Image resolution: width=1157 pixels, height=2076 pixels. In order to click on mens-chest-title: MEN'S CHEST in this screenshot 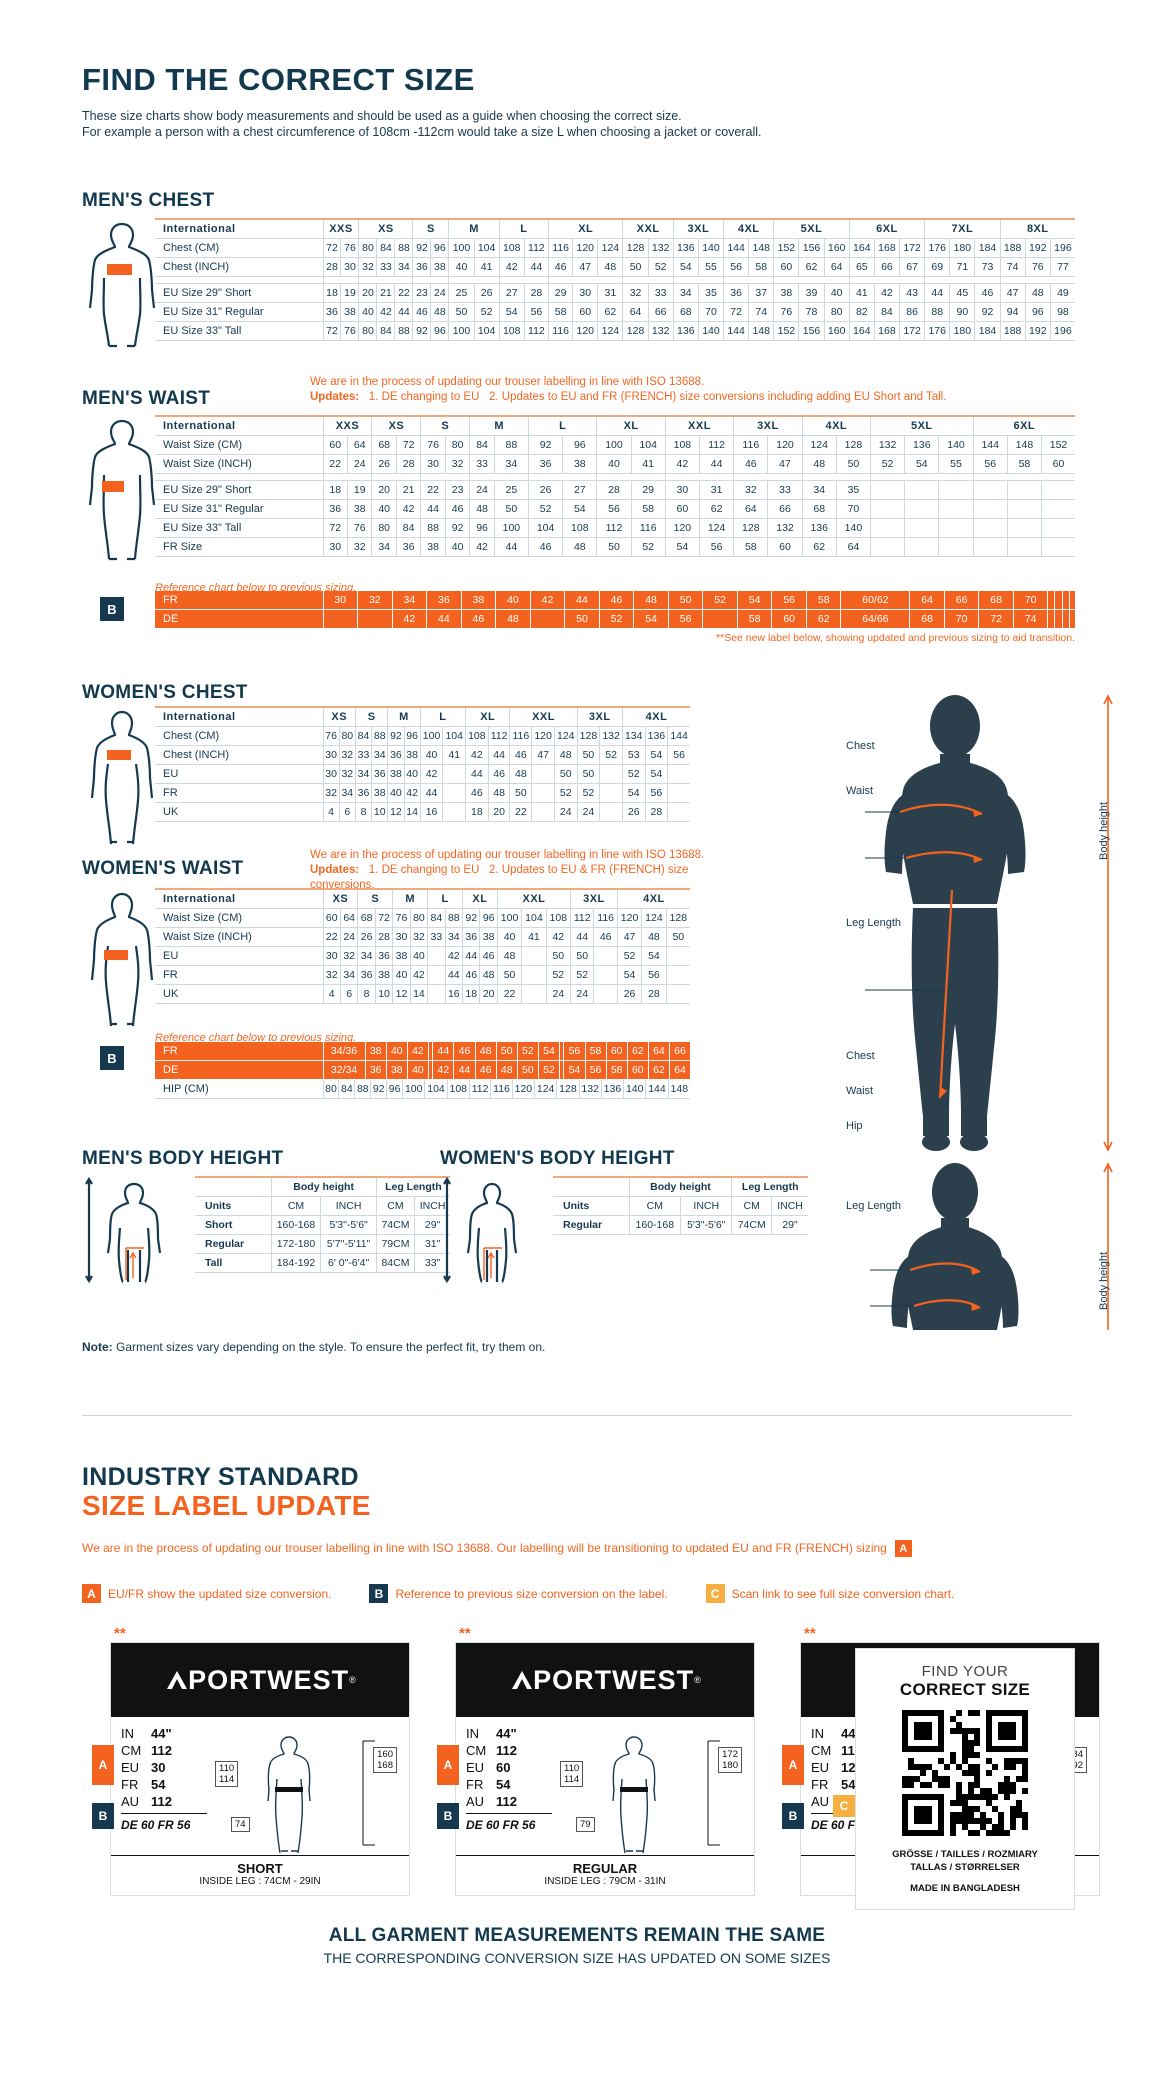, I will do `click(148, 200)`.